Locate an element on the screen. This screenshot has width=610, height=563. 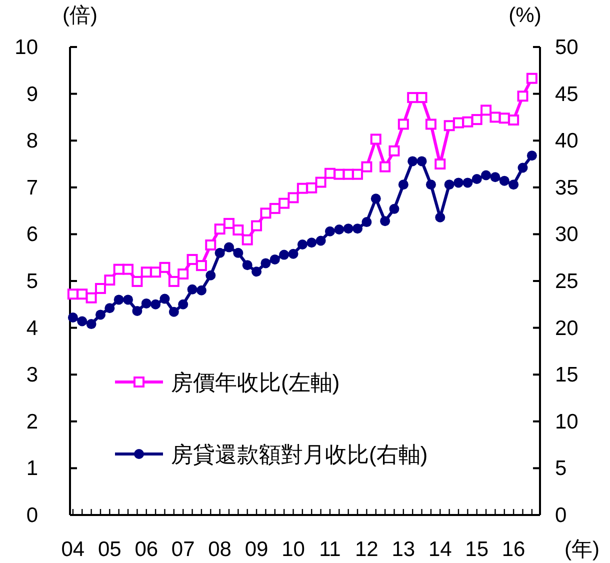
x-tick-label: 12 is located at coordinates (366, 549).